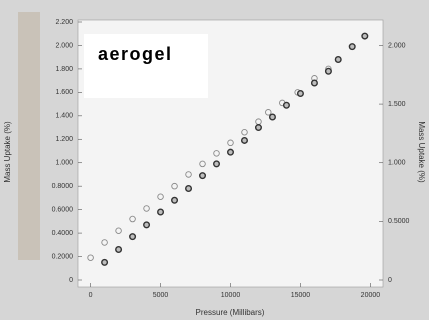 The image size is (429, 320). I want to click on annotation-box, so click(146, 66).